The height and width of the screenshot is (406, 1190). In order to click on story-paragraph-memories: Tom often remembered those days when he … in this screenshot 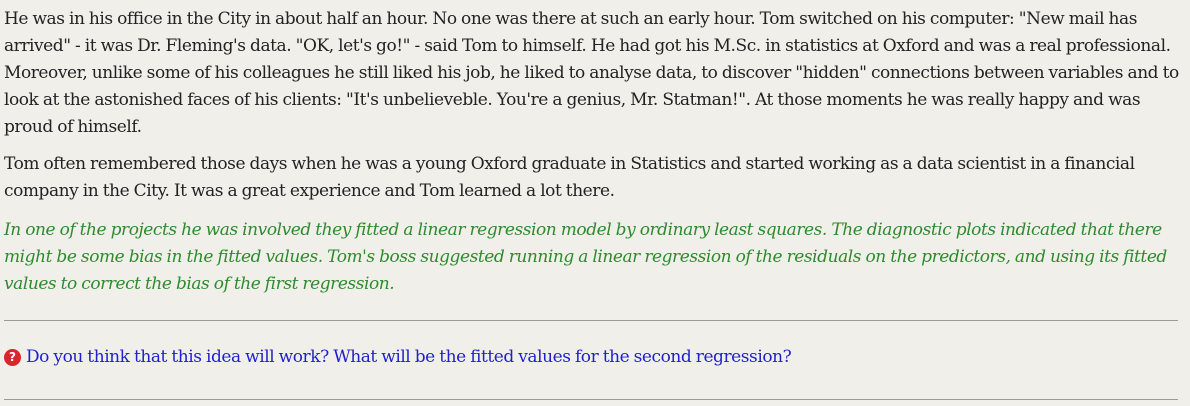, I will do `click(569, 177)`.